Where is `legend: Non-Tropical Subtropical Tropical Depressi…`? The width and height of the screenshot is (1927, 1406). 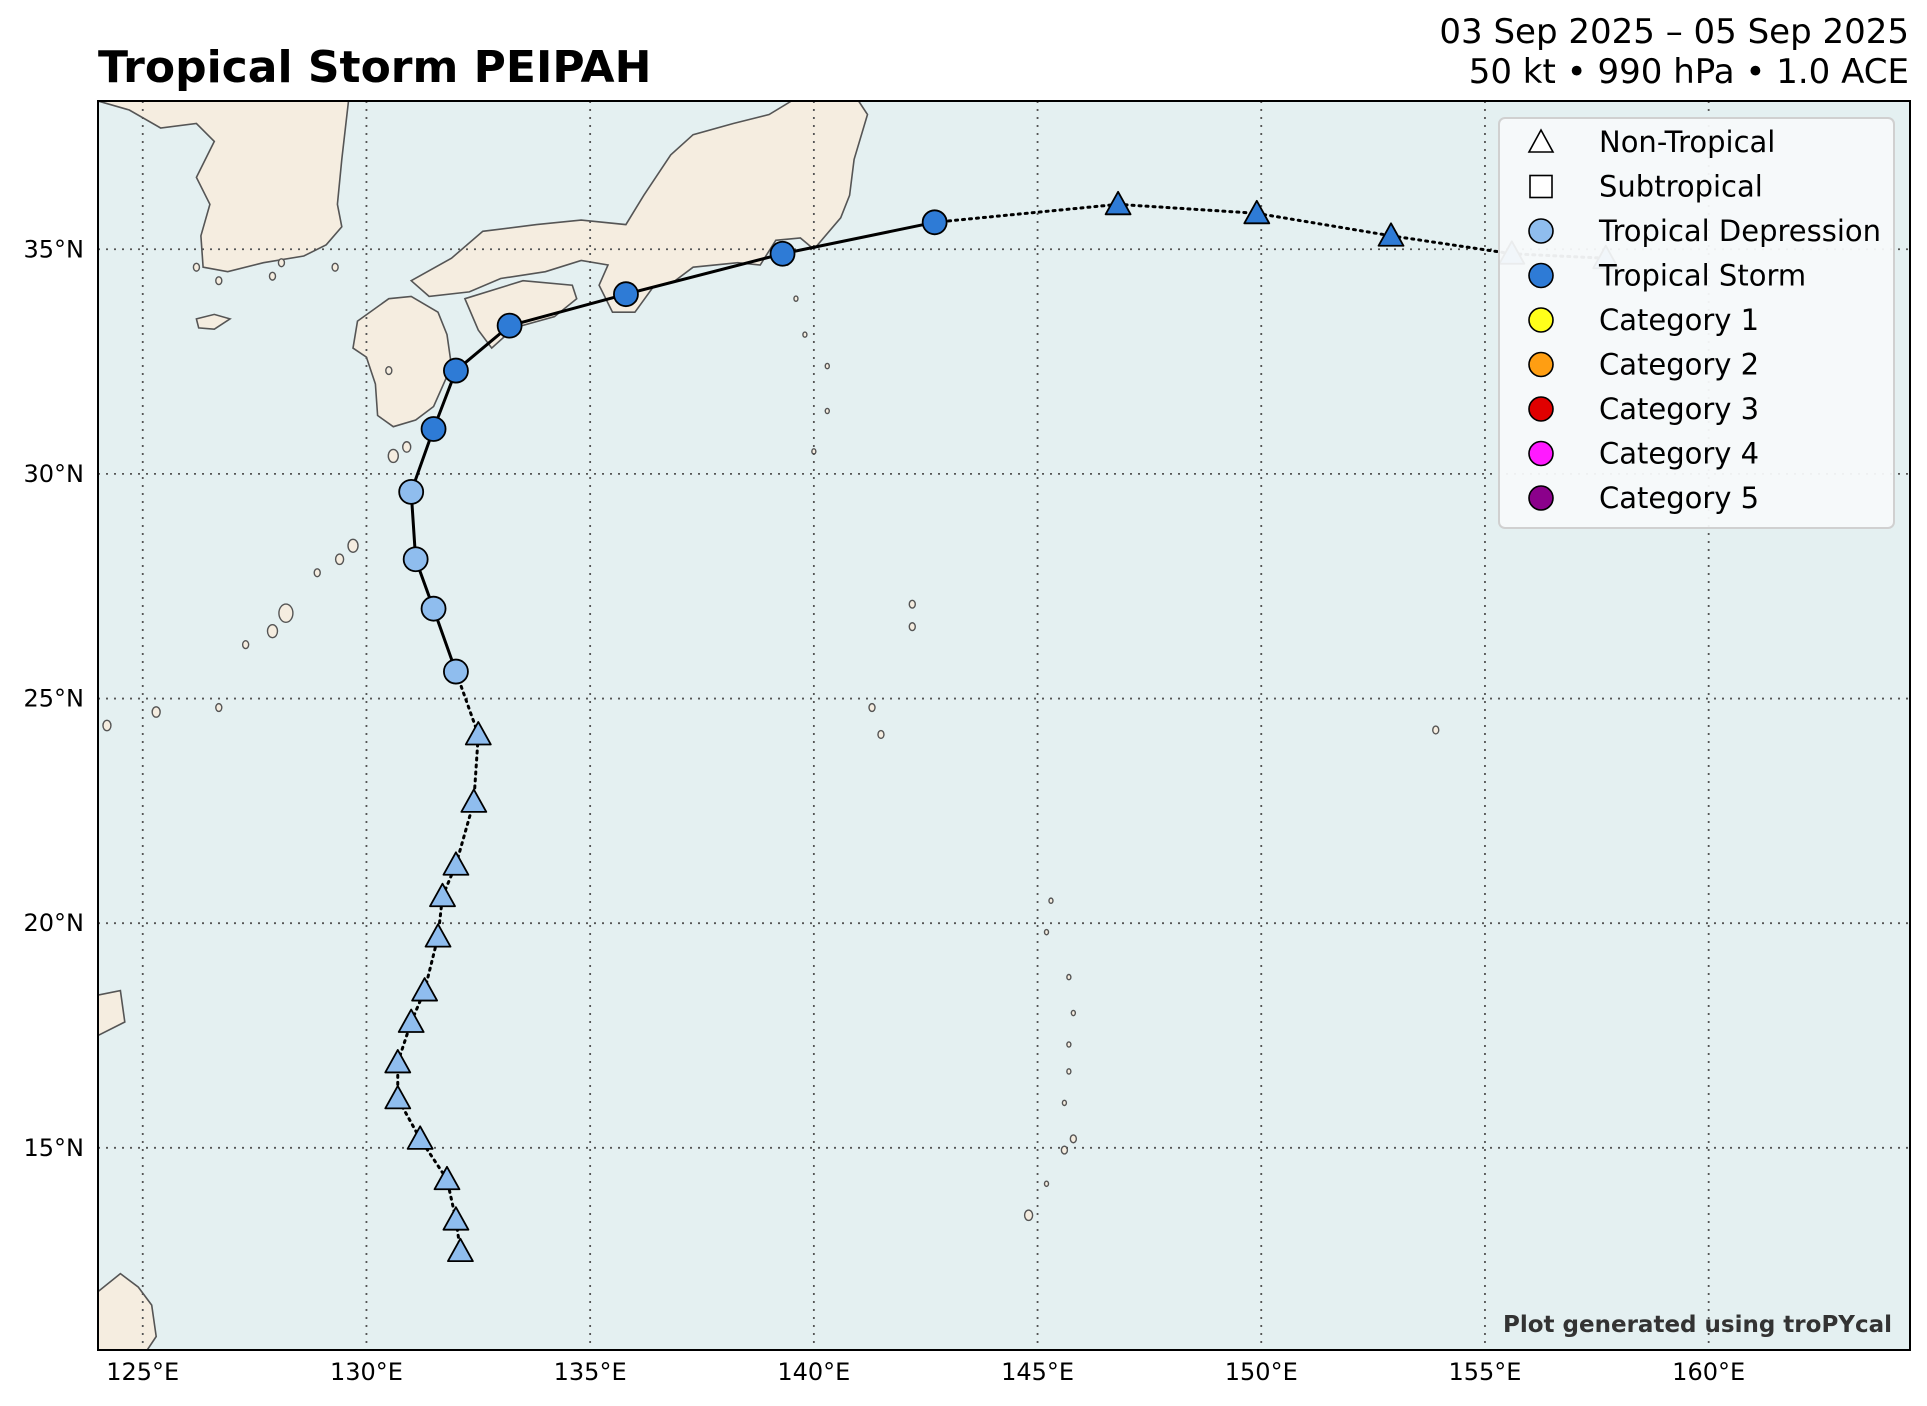 legend: Non-Tropical Subtropical Tropical Depressi… is located at coordinates (1696, 323).